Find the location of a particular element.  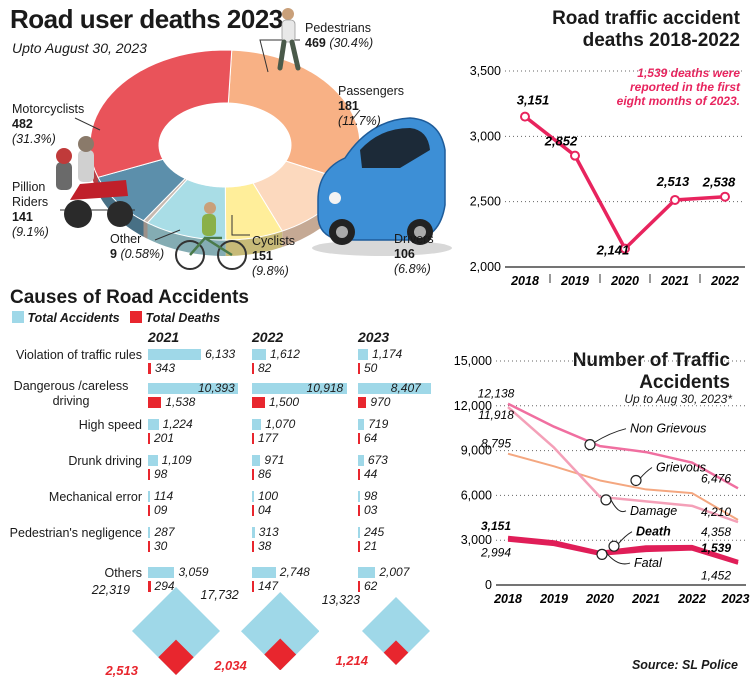

causes-title: Causes of Road Accidents is located at coordinates (129, 297).